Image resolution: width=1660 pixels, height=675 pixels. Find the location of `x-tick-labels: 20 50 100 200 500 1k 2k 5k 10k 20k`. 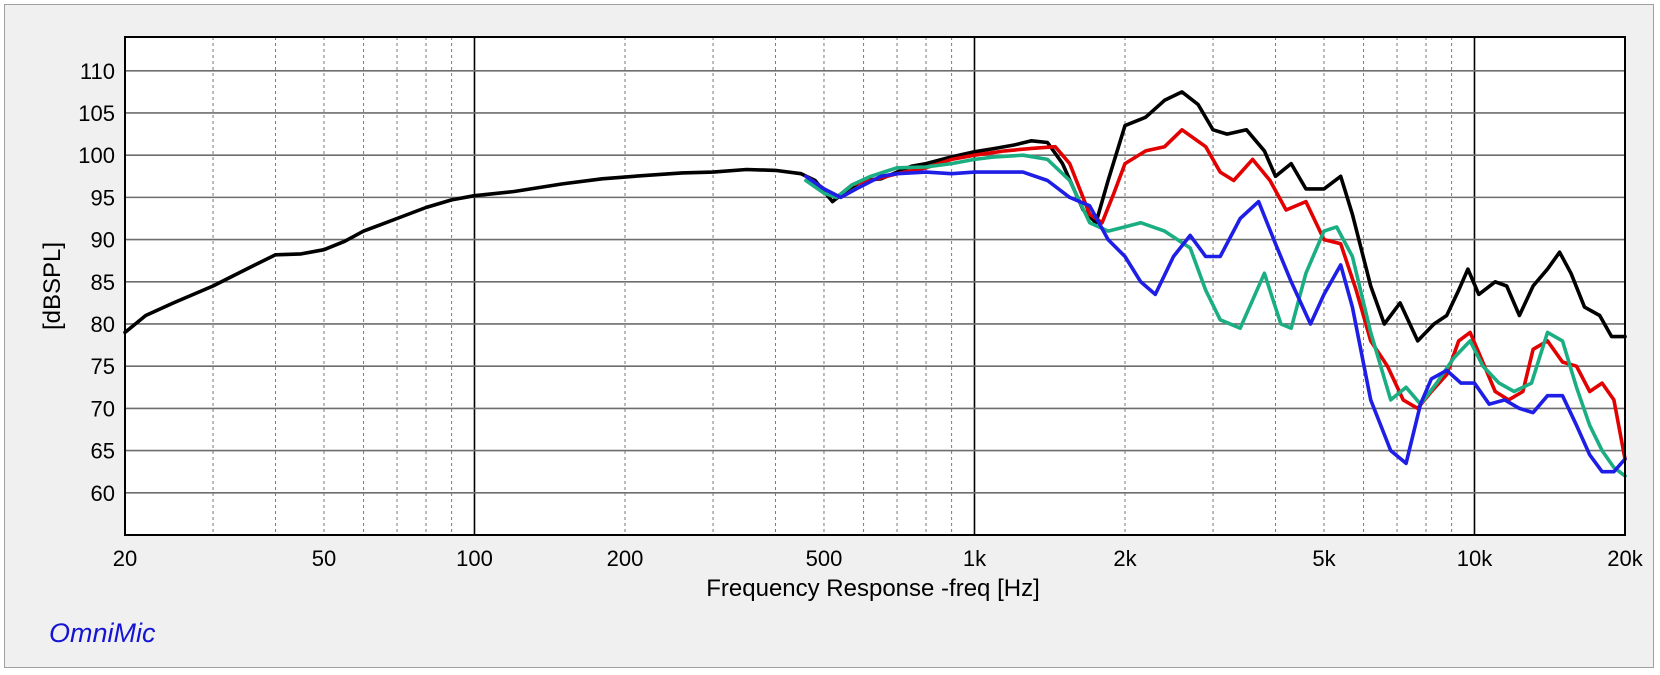

x-tick-labels: 20 50 100 200 500 1k 2k 5k 10k 20k is located at coordinates (878, 558).